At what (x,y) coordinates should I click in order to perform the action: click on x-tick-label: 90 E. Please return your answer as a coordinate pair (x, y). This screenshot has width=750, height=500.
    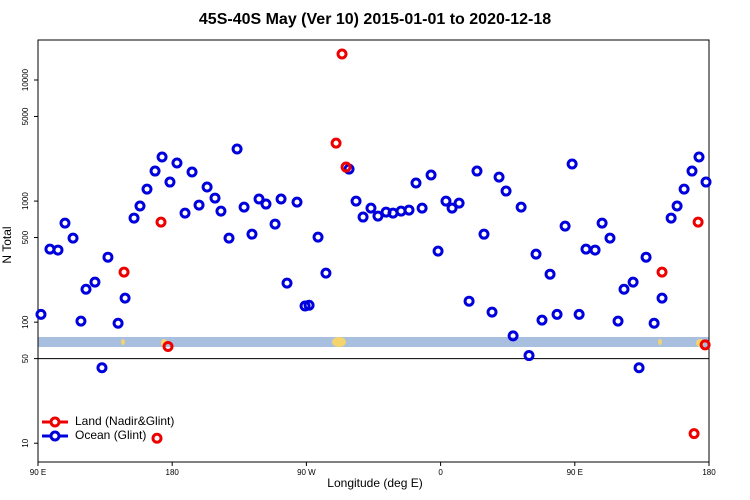
    Looking at the image, I should click on (38, 472).